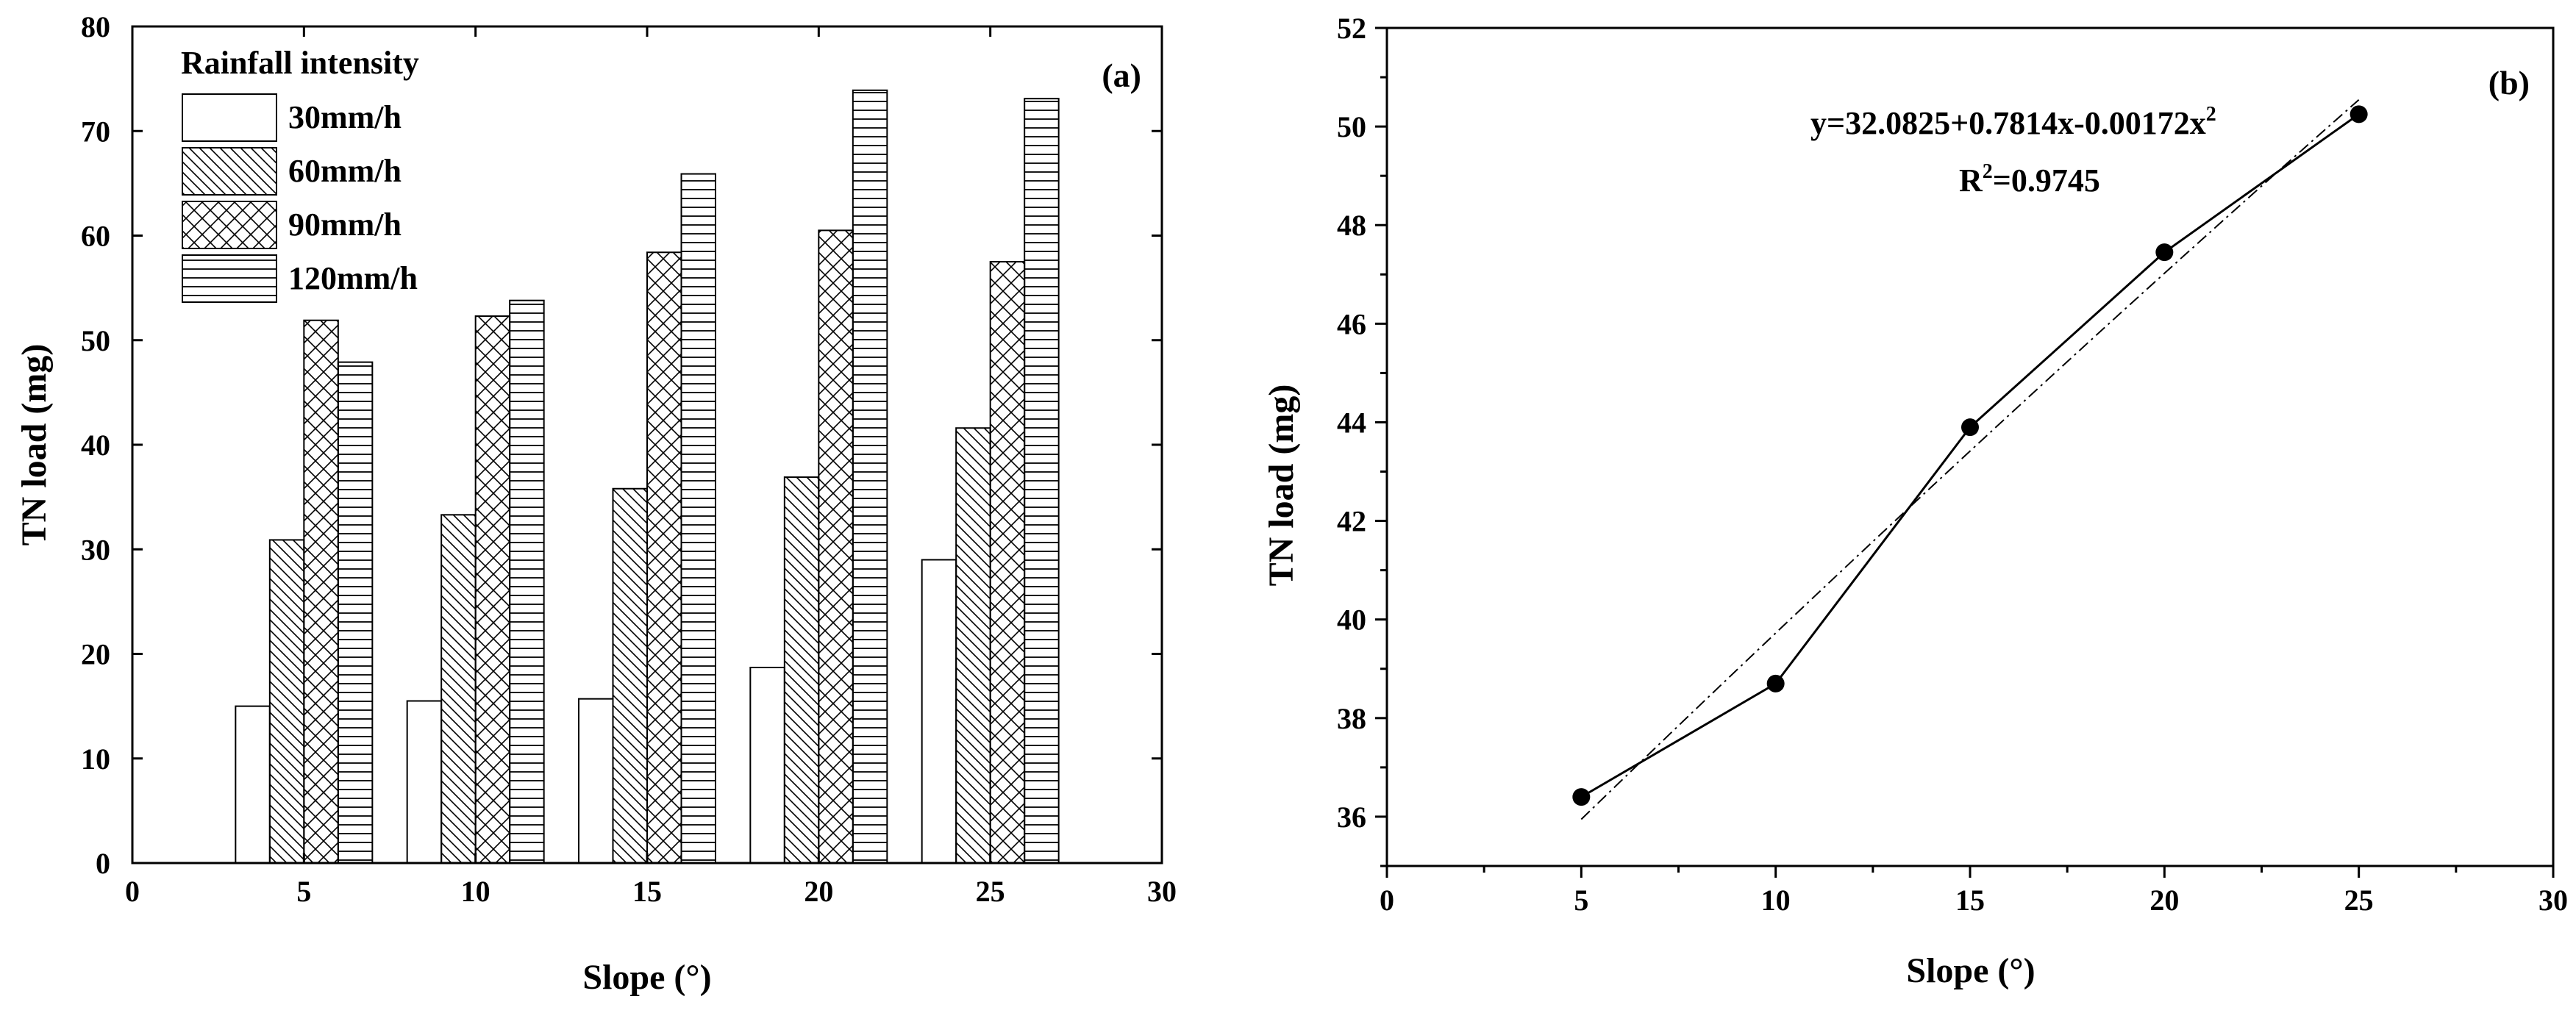 The image size is (2576, 1013). Describe the element at coordinates (991, 891) in the screenshot. I see `panel-a-x-tick-label: 25` at that location.